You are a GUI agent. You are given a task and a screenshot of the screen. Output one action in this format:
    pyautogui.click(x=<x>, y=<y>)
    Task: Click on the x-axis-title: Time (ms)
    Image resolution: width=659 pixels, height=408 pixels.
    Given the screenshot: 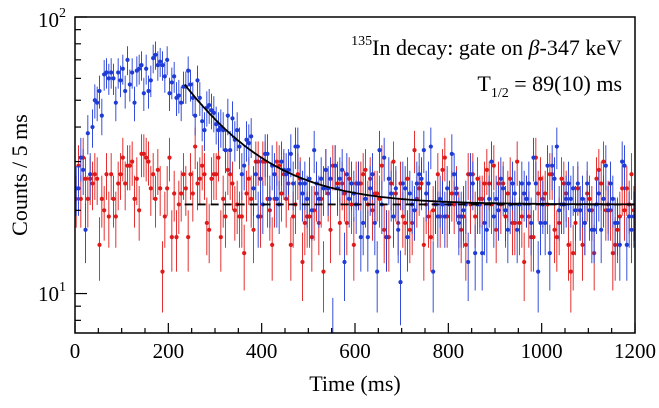 What is the action you would take?
    pyautogui.click(x=354, y=383)
    